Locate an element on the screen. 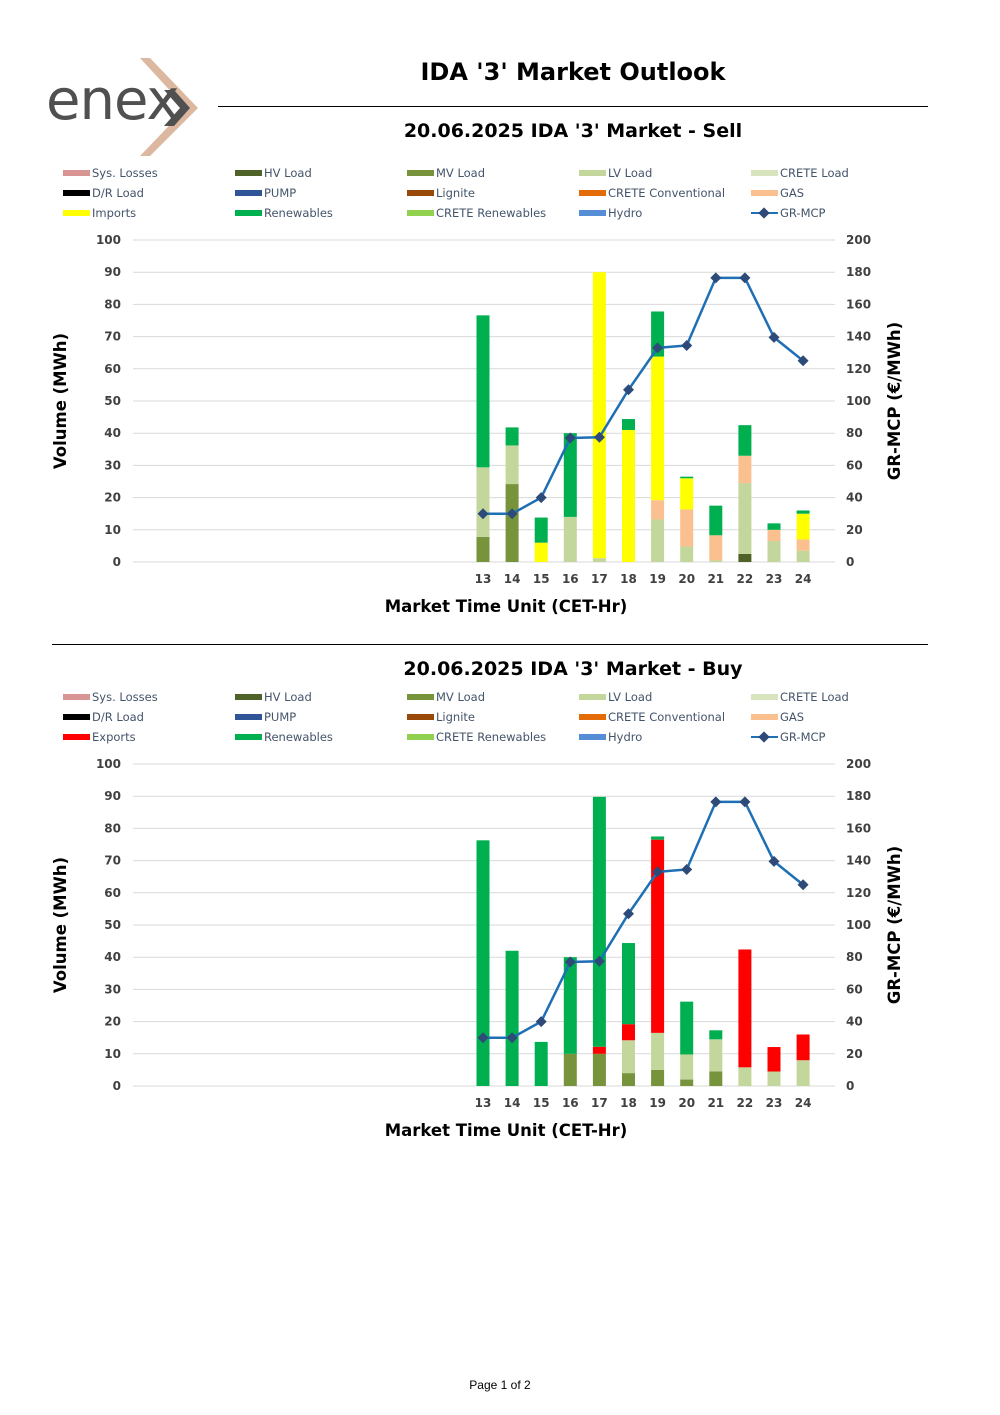  legend-line-marker is located at coordinates (764, 213).